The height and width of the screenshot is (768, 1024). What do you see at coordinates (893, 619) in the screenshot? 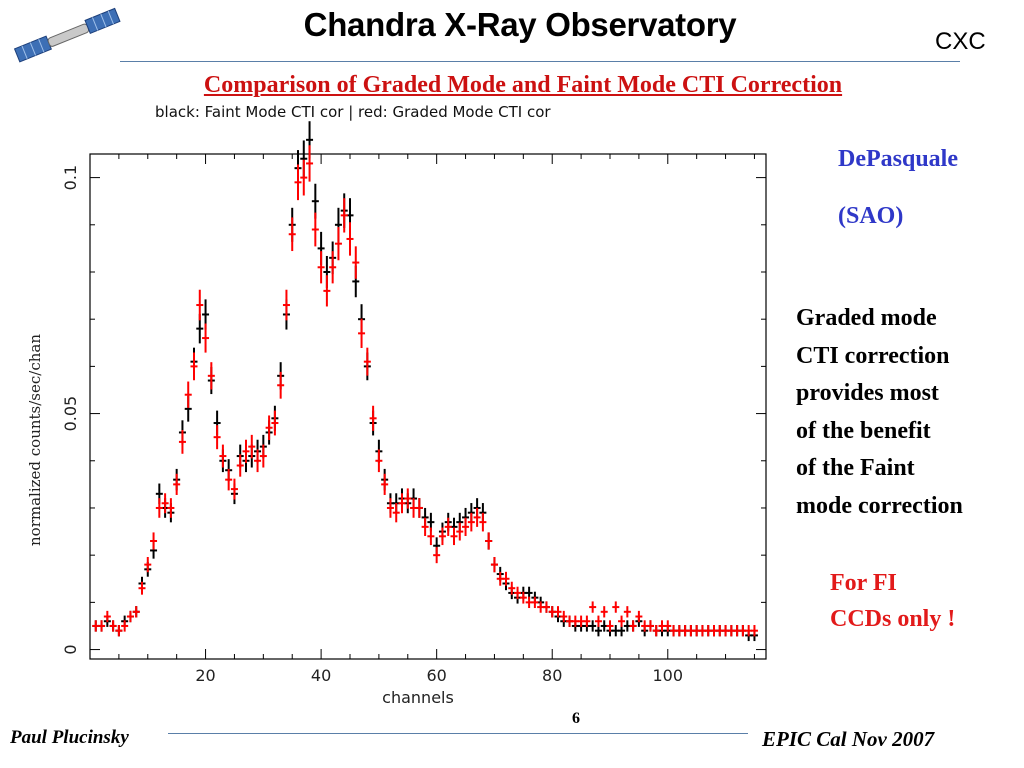
I see `note-line: CCDs only !` at bounding box center [893, 619].